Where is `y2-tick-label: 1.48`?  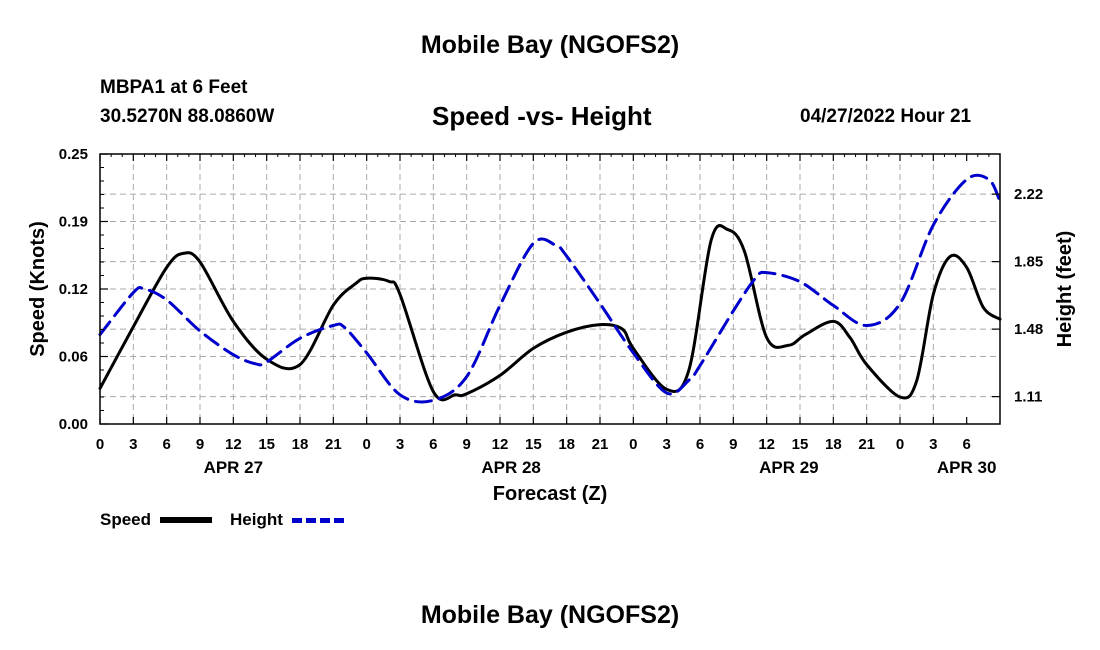 y2-tick-label: 1.48 is located at coordinates (1028, 329).